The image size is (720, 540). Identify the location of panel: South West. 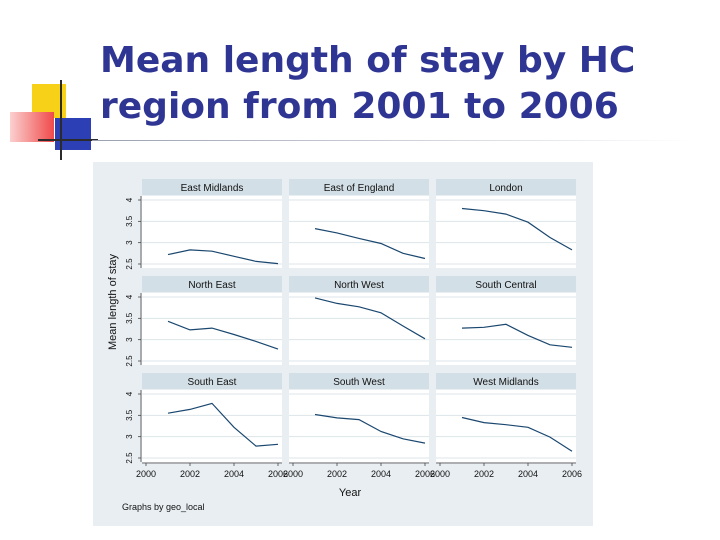
(359, 417).